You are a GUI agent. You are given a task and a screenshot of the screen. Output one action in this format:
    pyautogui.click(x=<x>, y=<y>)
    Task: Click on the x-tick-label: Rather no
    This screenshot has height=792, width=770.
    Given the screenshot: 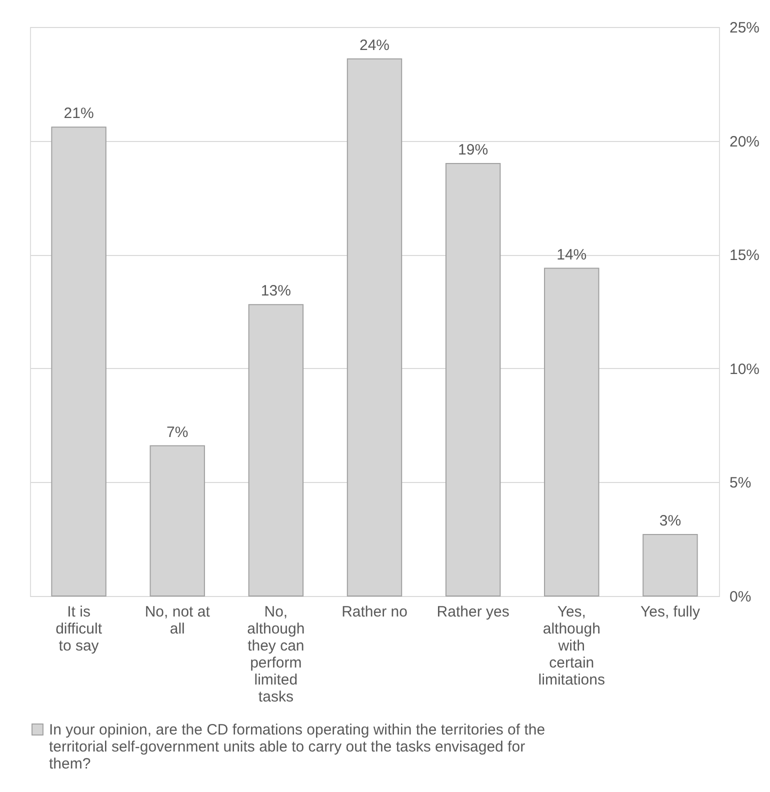 What is the action you would take?
    pyautogui.click(x=375, y=612)
    